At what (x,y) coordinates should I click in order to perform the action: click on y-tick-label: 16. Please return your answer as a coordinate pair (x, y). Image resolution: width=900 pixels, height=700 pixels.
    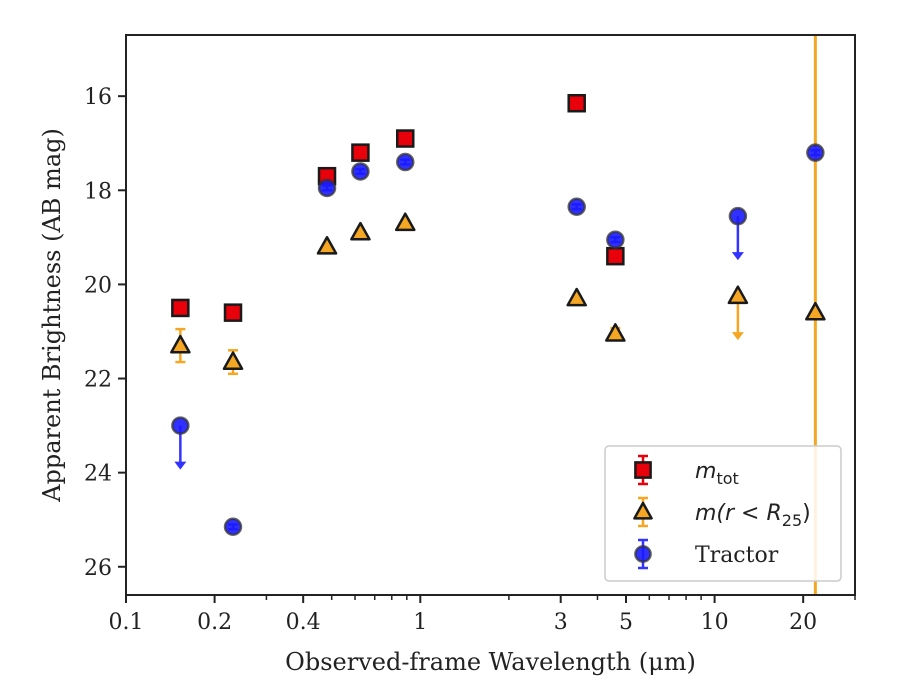
    Looking at the image, I should click on (98, 97).